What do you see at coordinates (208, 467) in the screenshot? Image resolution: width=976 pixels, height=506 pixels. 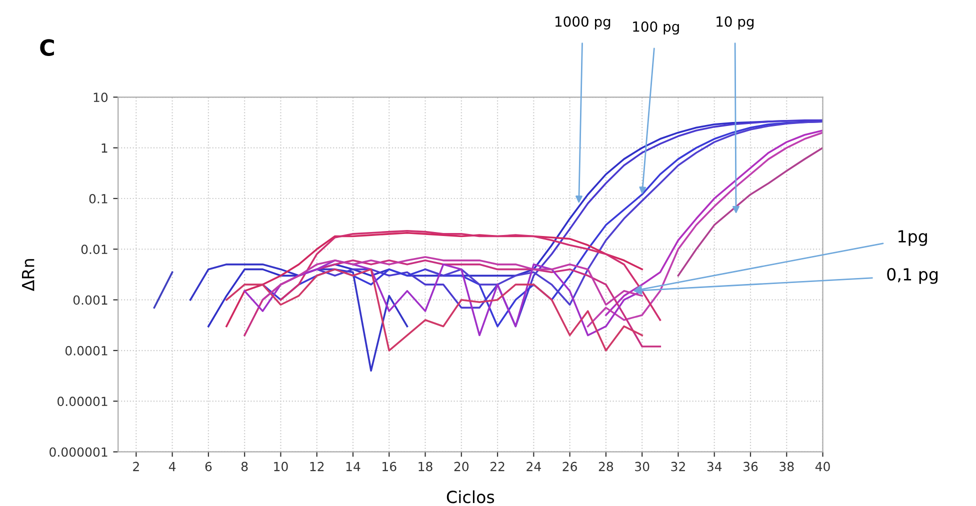 I see `x-tick-label: 6` at bounding box center [208, 467].